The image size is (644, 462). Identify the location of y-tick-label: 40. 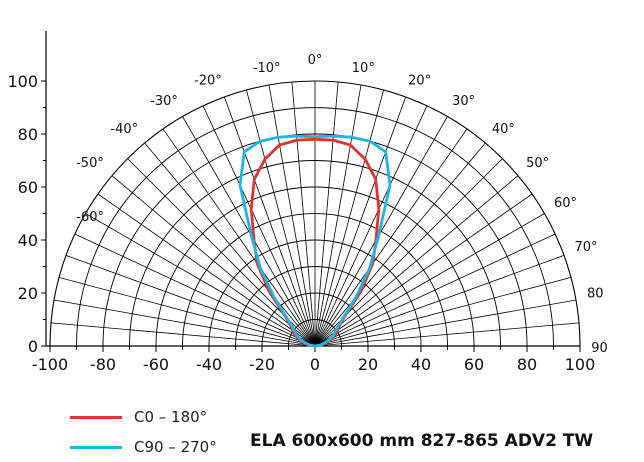
(28, 240).